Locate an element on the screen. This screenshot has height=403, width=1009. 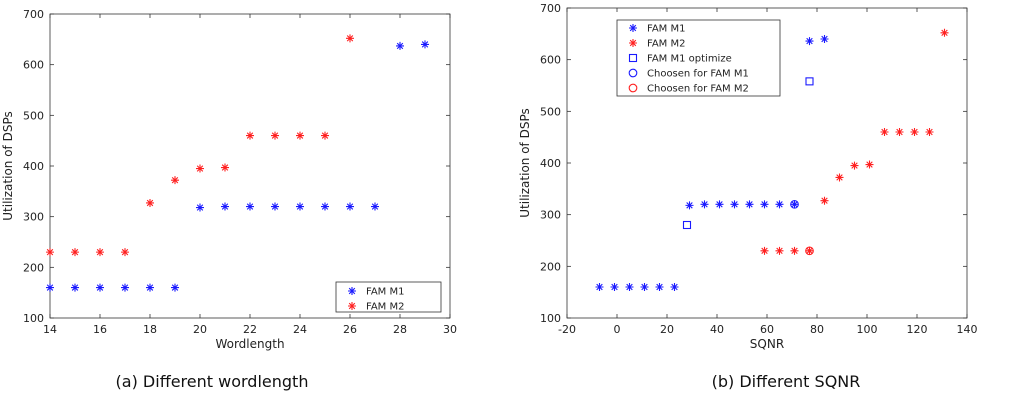
series-choosen-for-fam-m1 is located at coordinates (794, 204).